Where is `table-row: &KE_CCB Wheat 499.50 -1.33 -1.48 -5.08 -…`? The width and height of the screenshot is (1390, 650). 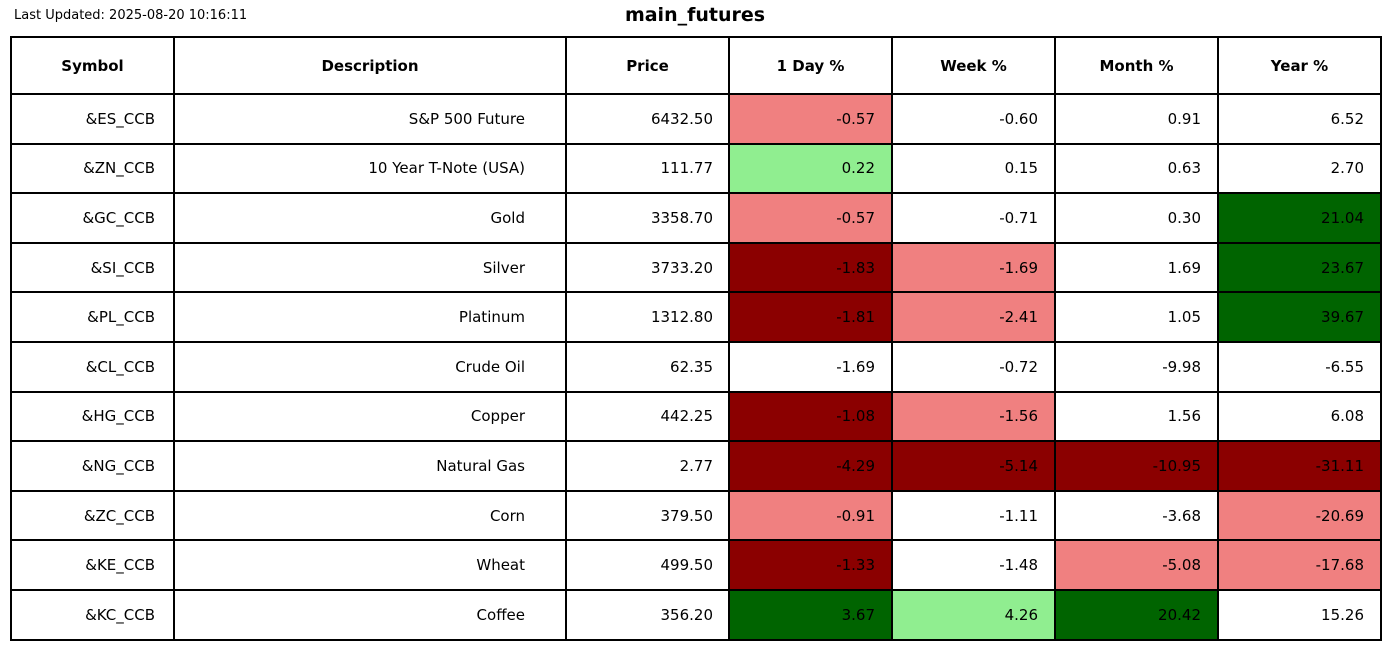
table-row: &KE_CCB Wheat 499.50 -1.33 -1.48 -5.08 -… is located at coordinates (696, 565).